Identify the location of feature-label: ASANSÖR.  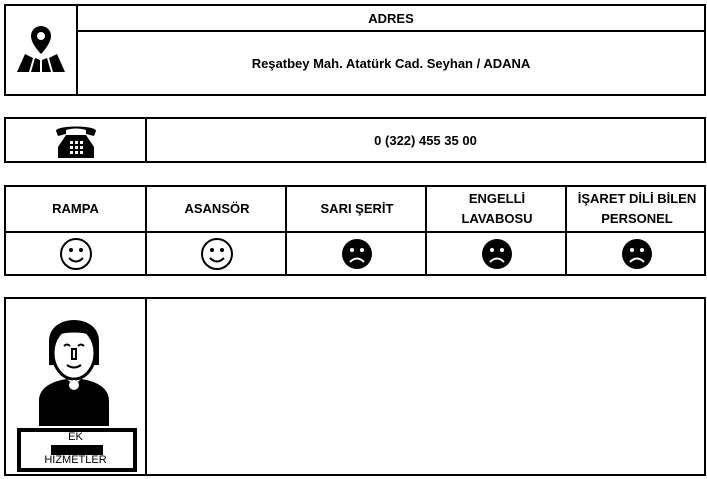
(217, 208).